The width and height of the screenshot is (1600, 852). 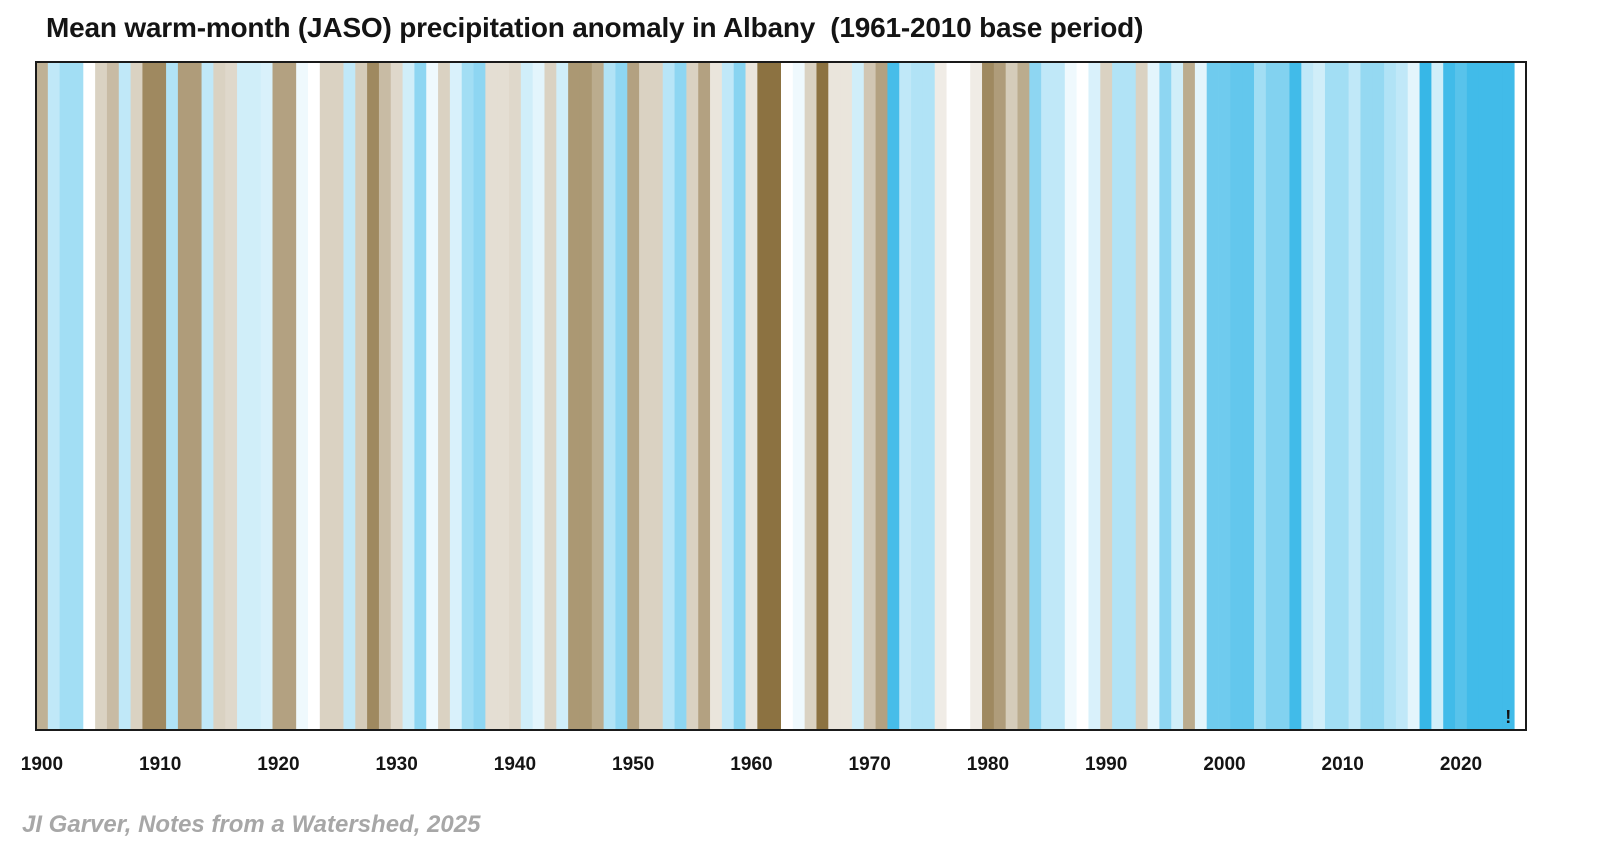 I want to click on stripe-1964, so click(x=799, y=396).